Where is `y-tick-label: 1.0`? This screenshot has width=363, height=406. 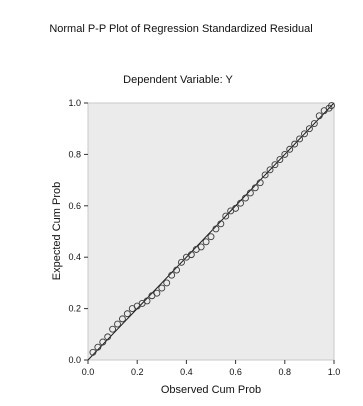 y-tick-label: 1.0 is located at coordinates (74, 103).